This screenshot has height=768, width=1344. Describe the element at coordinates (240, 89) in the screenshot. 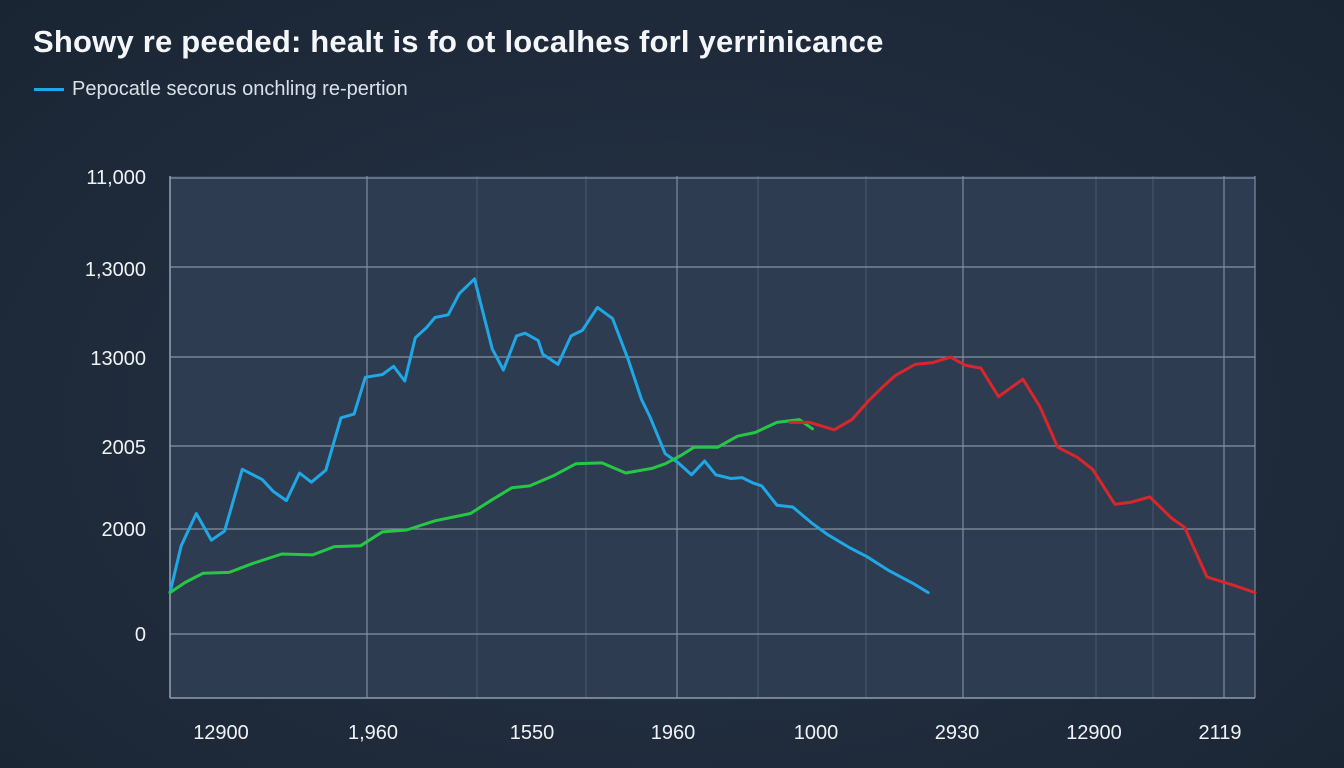

I see `legend-label: Pepocatle secorus onchling re-pertion` at that location.